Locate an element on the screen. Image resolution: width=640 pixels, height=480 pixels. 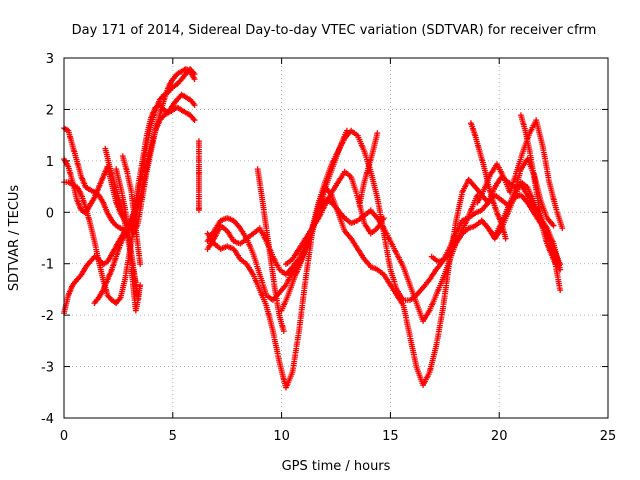
y-tick-label: -1 is located at coordinates (47, 265).